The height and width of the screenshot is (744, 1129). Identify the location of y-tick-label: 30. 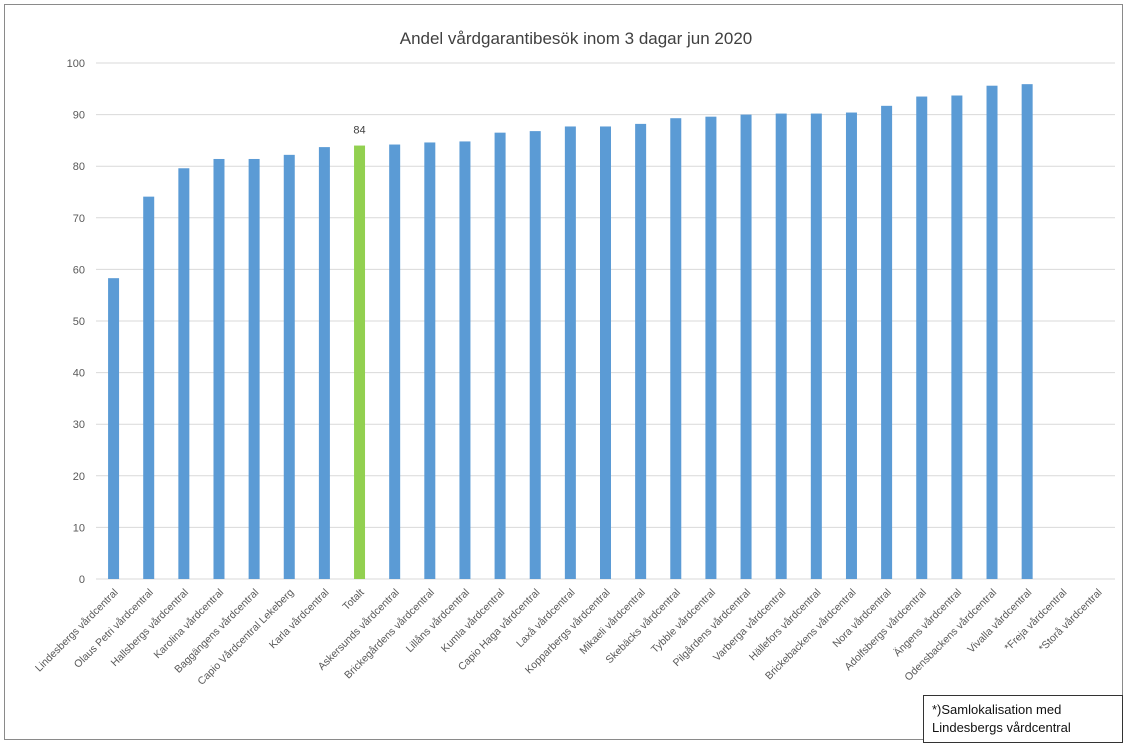
(79, 425).